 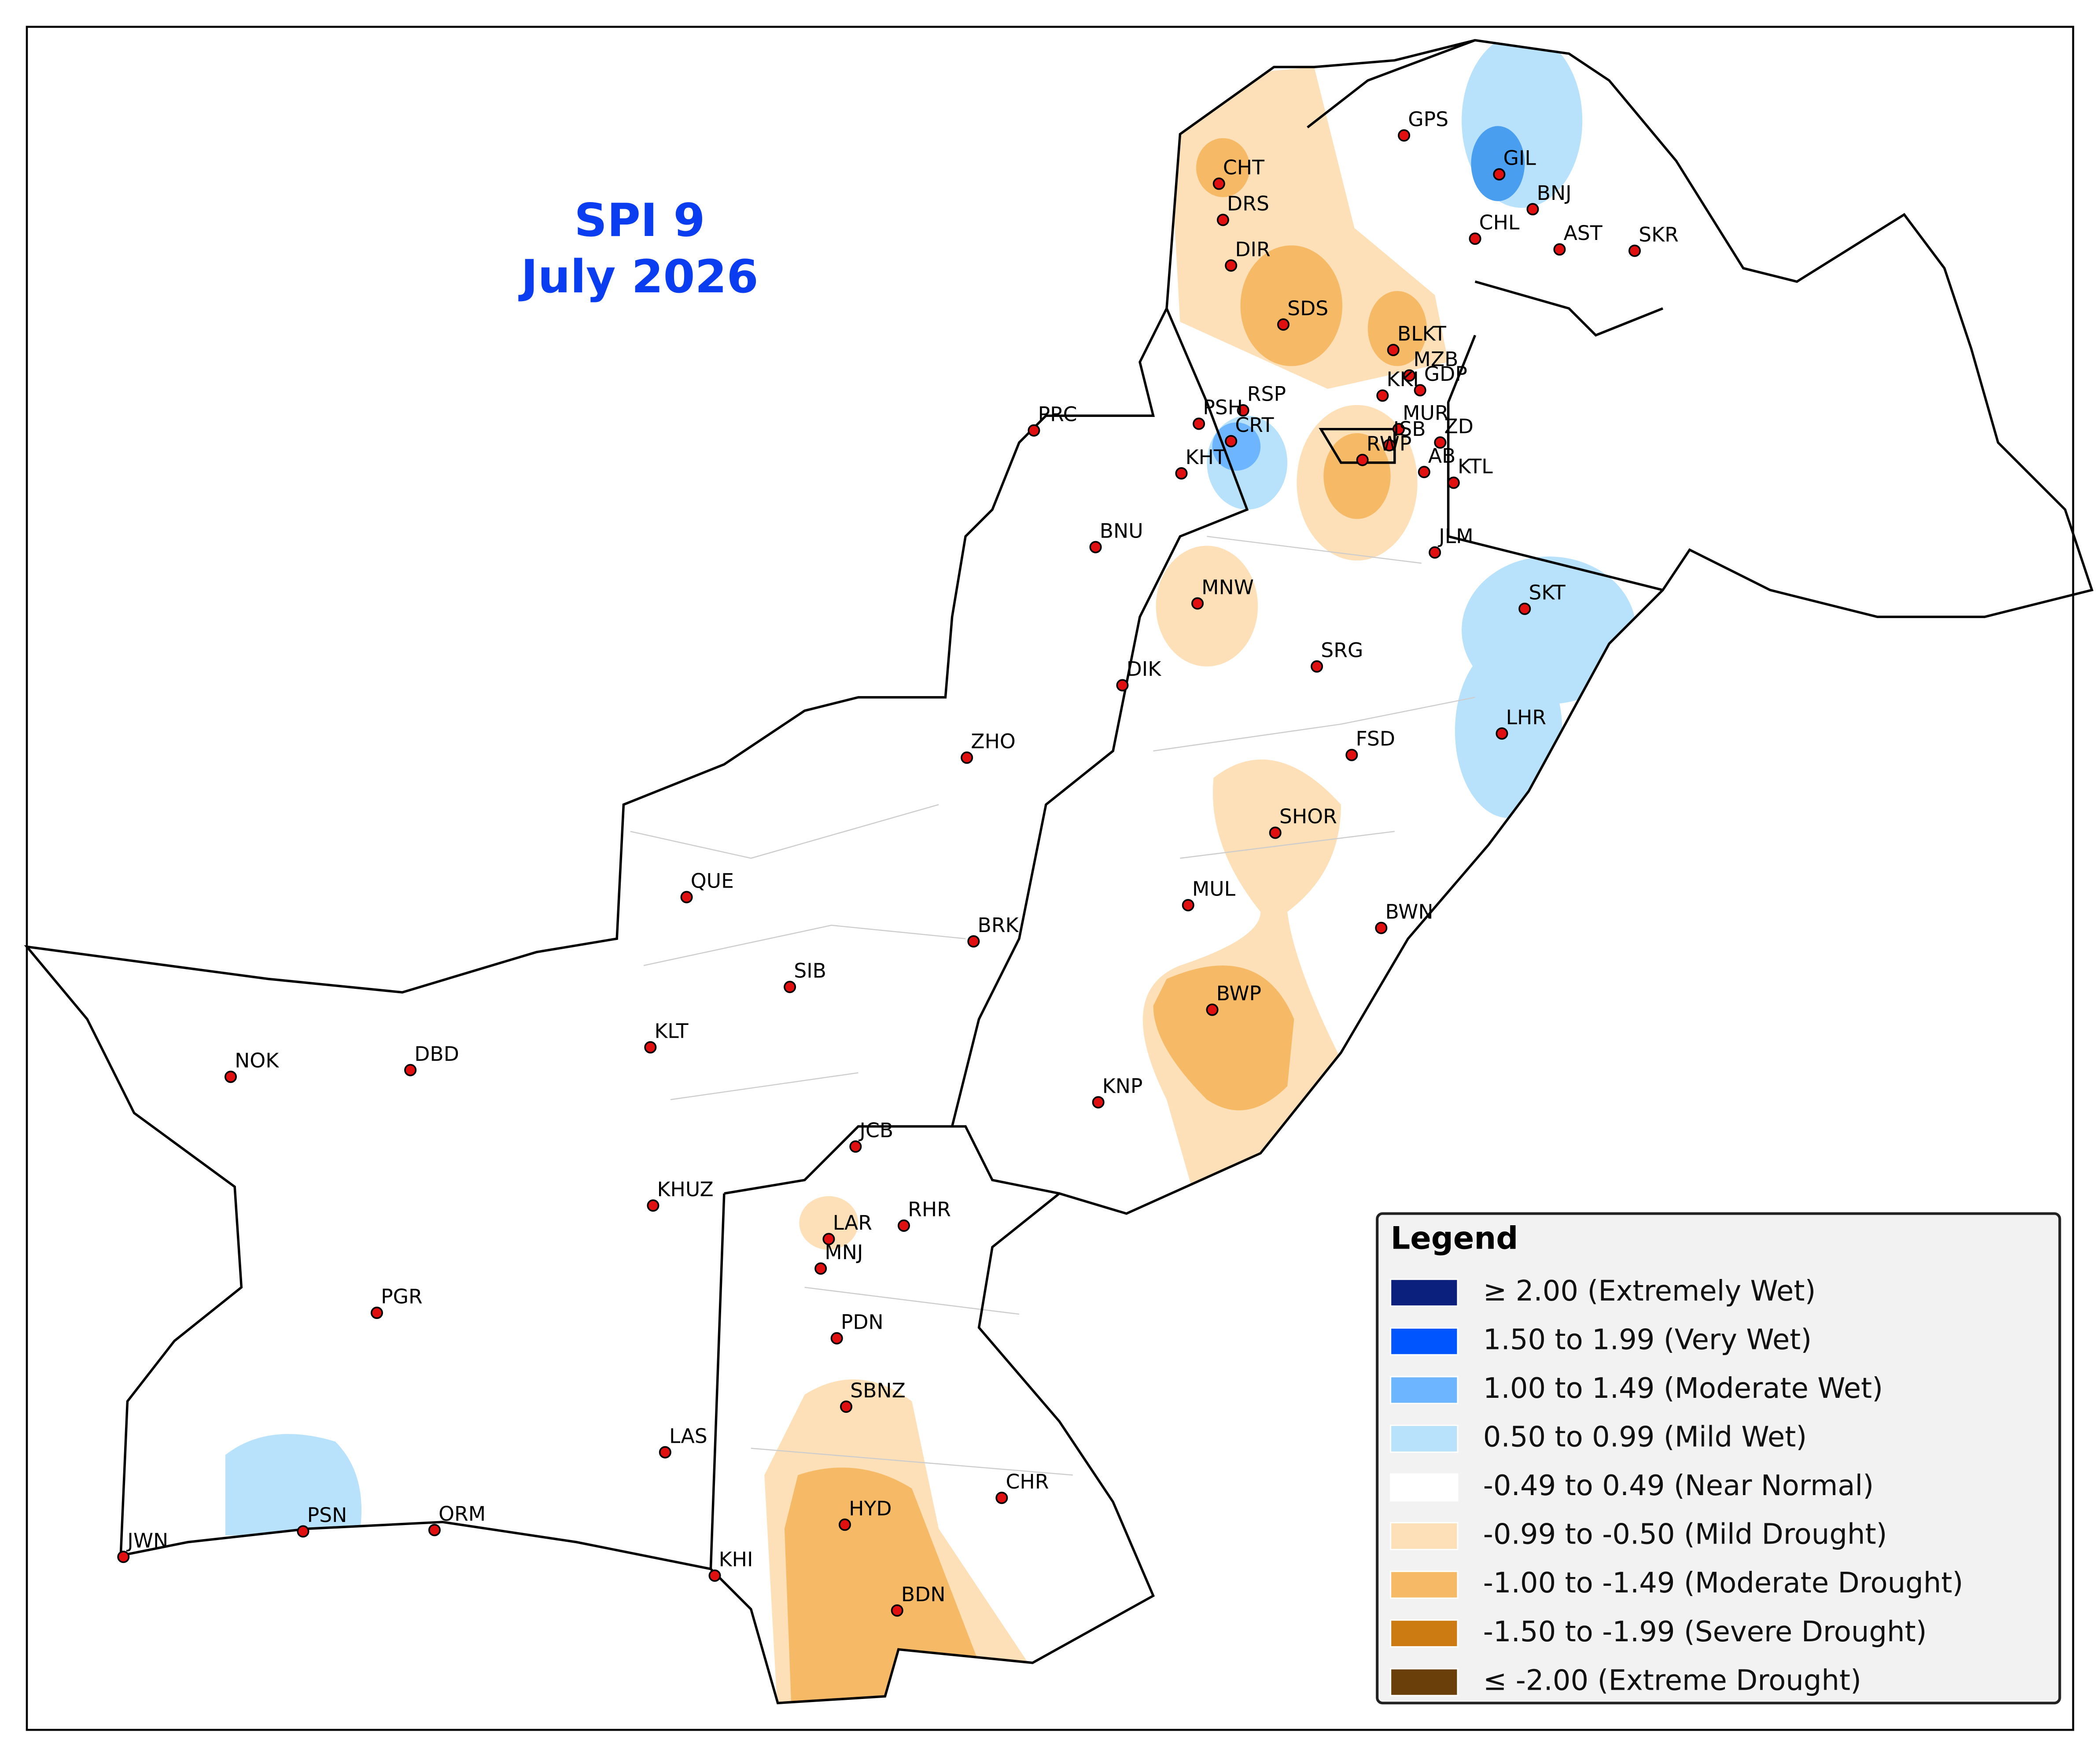 I want to click on station-label: PSH, so click(x=1223, y=407).